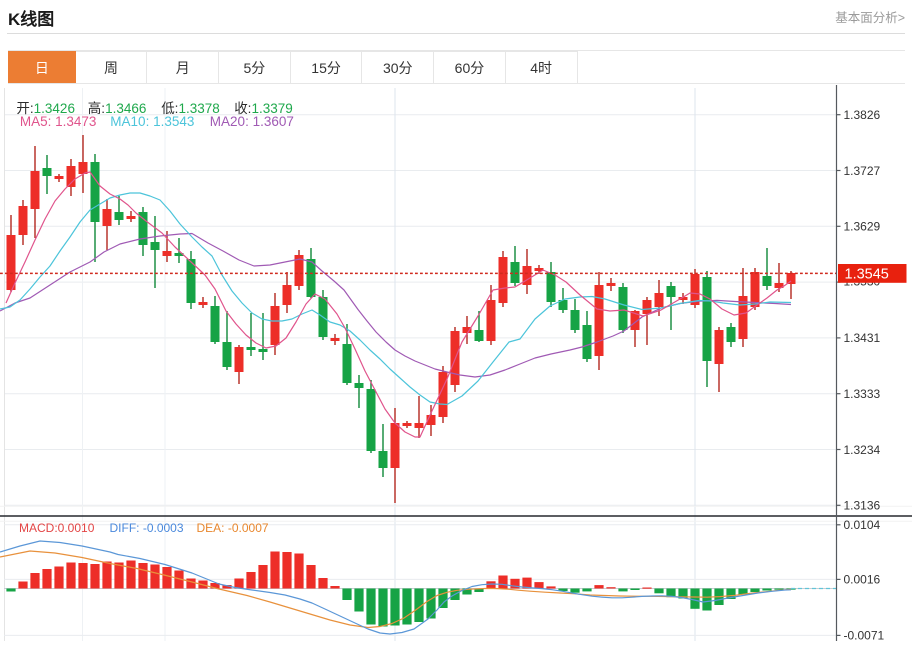 This screenshot has height=646, width=912. I want to click on svg-text: 1.3545, so click(867, 275).